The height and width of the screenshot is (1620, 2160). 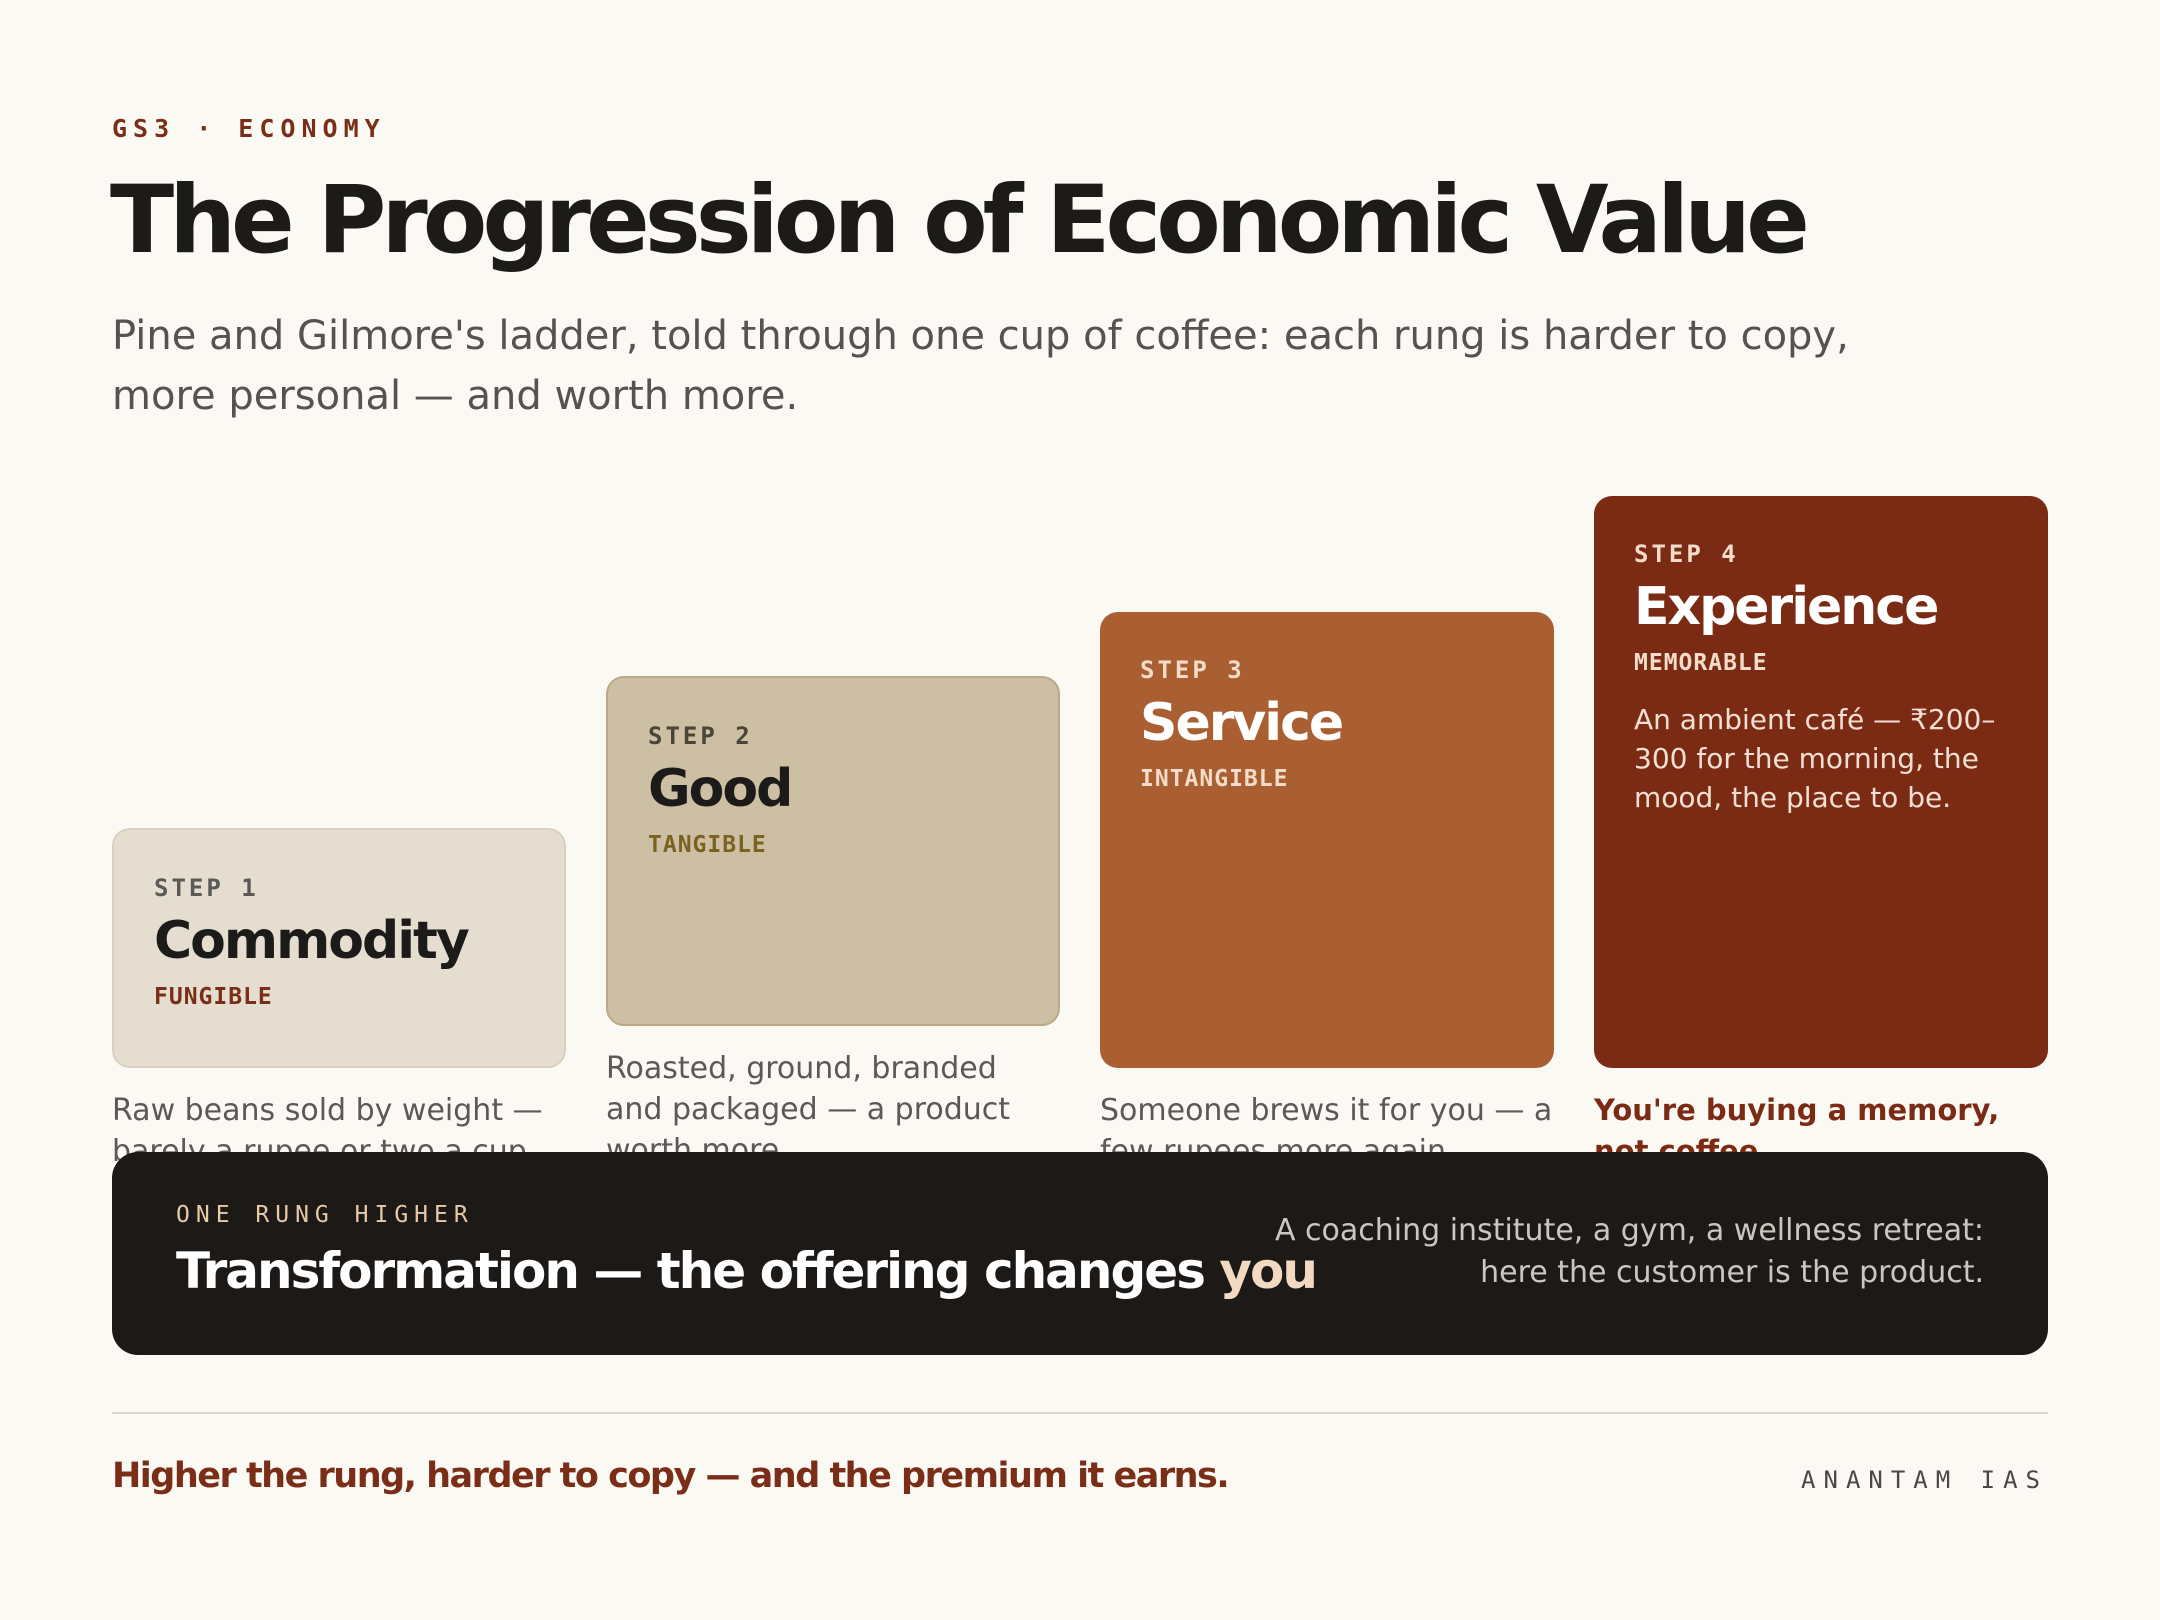 What do you see at coordinates (1701, 663) in the screenshot?
I see `step-tag: MEMORABLE` at bounding box center [1701, 663].